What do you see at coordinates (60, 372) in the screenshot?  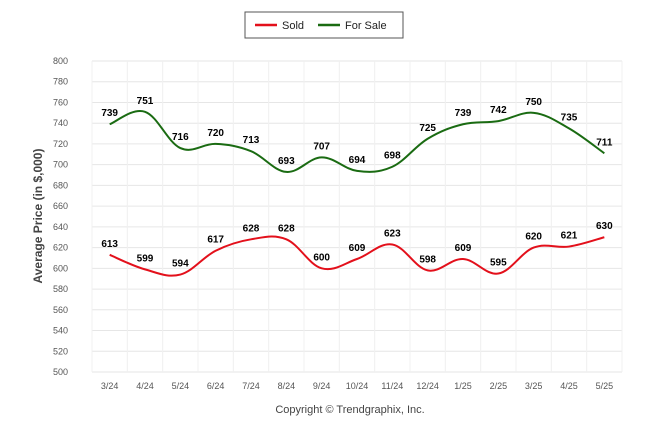 I see `y-tick-label: 500` at bounding box center [60, 372].